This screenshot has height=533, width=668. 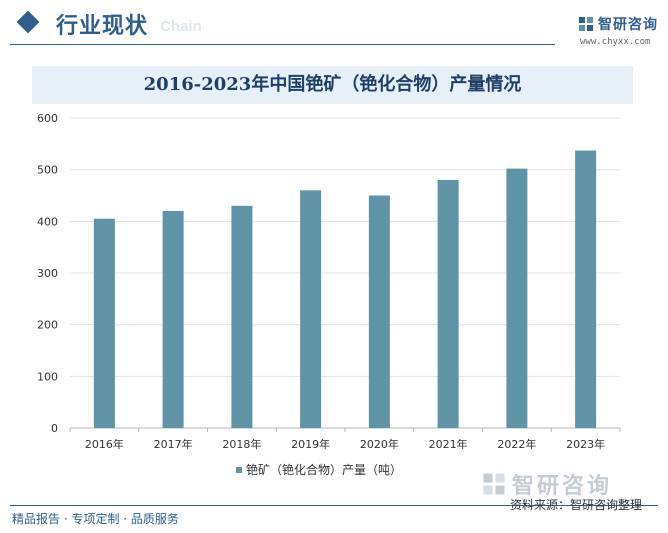 What do you see at coordinates (47, 325) in the screenshot?
I see `y-tick-label: 200` at bounding box center [47, 325].